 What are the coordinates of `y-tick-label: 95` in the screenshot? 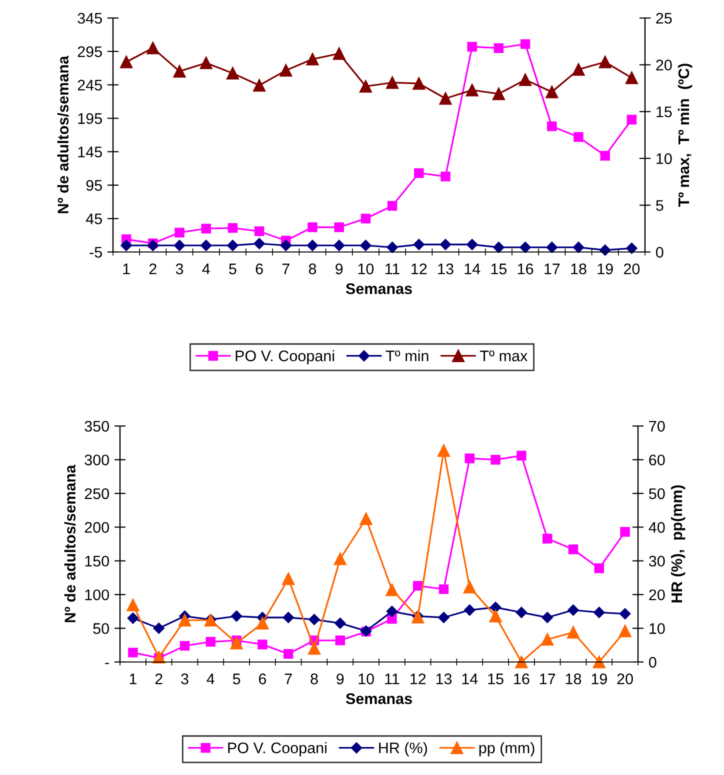 It's located at (94, 185).